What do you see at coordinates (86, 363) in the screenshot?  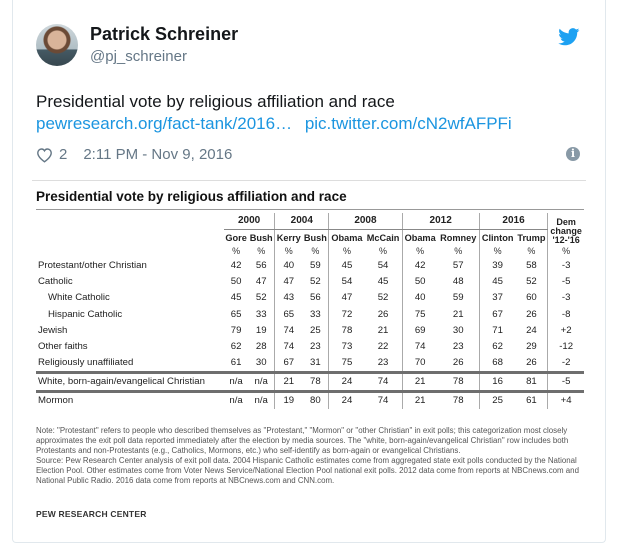 I see `row-label: Religiously unaffiliated` at bounding box center [86, 363].